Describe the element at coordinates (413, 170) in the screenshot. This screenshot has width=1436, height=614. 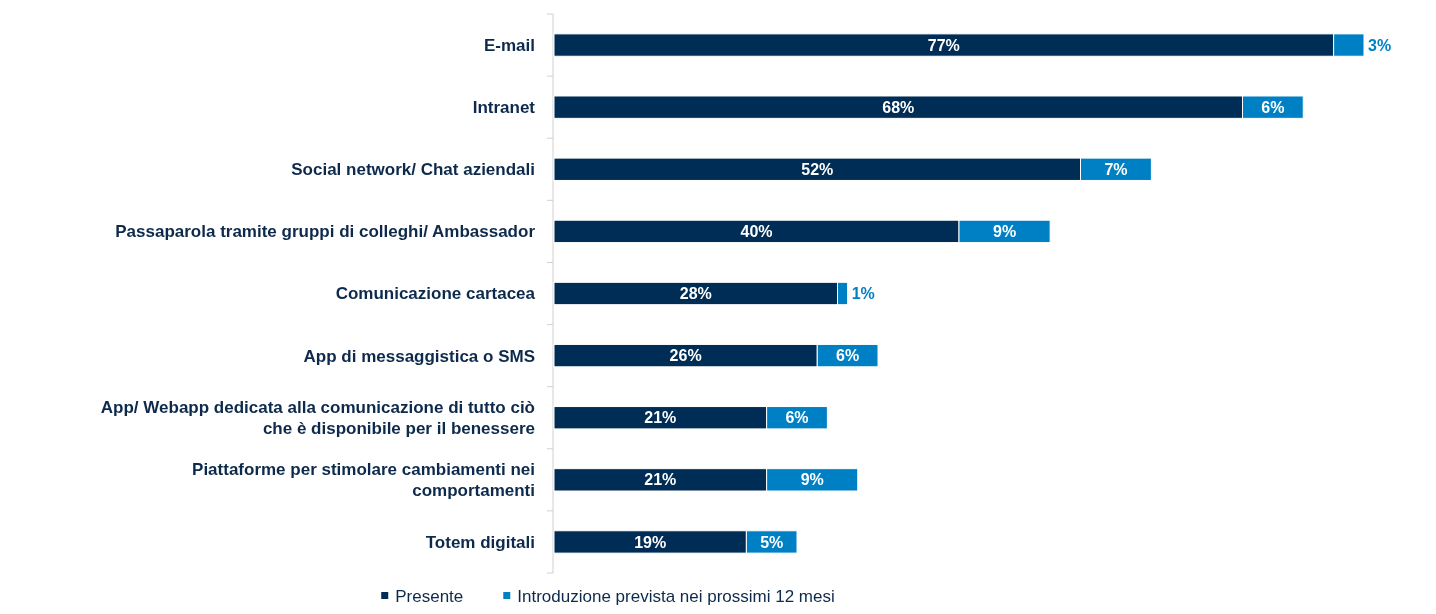
I see `y-tick-label: Social network/ Chat aziendali` at that location.